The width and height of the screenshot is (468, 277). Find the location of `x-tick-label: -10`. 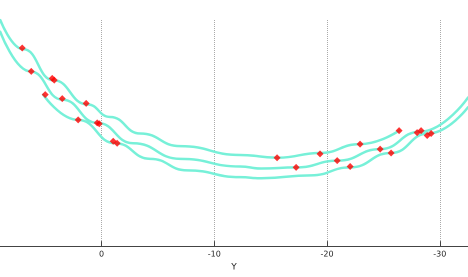

x-tick-label: -10 is located at coordinates (214, 254).